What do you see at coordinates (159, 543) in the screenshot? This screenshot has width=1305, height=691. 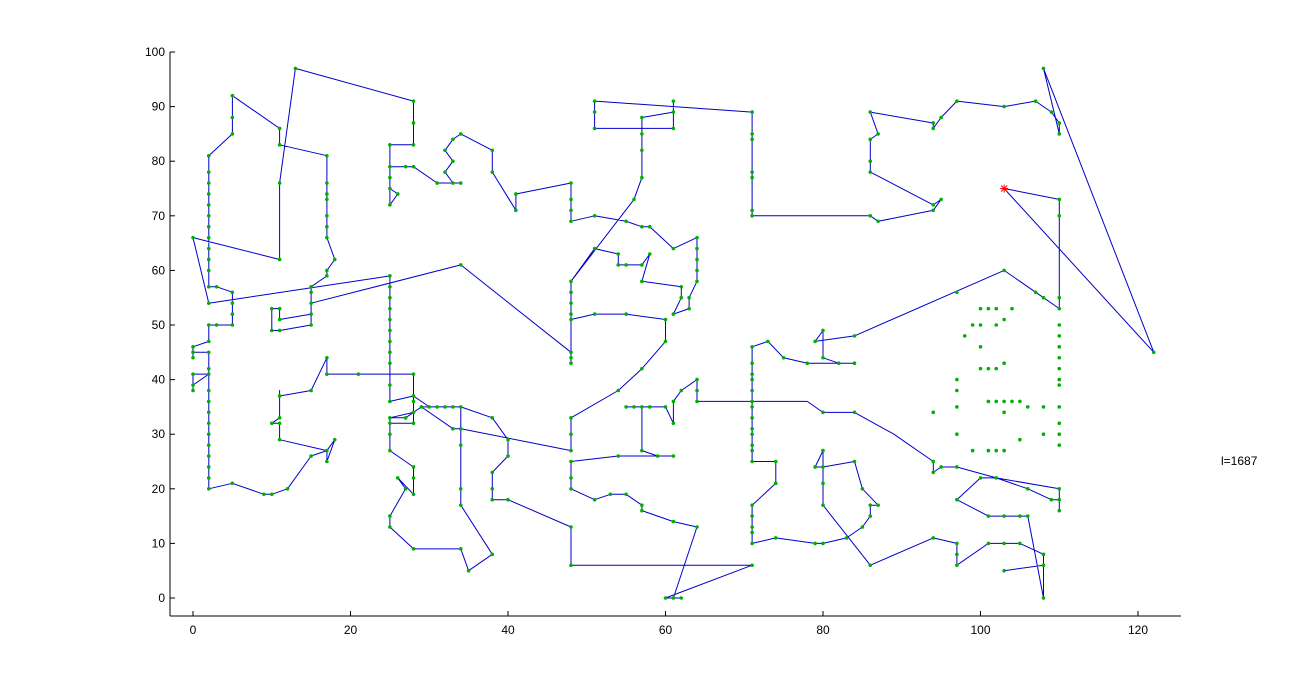 I see `y-tick-label: 10` at bounding box center [159, 543].